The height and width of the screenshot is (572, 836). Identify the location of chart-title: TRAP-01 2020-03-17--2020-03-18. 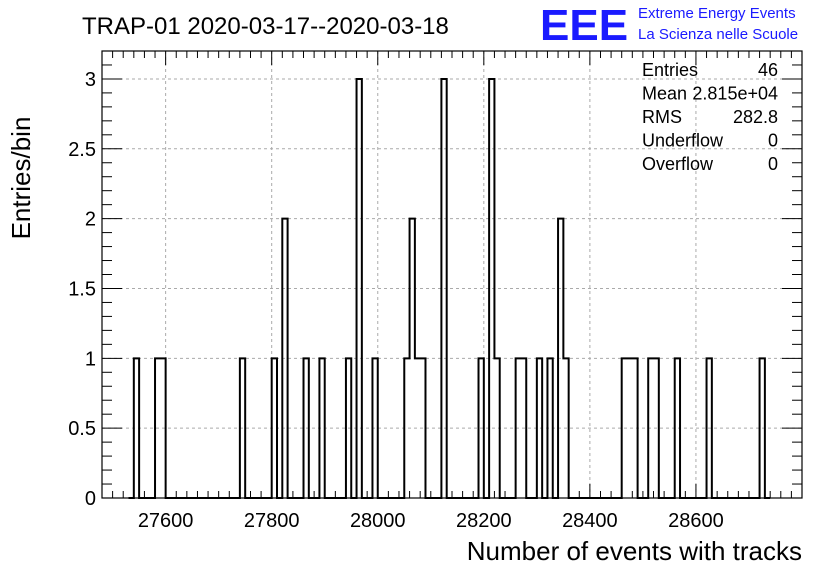
(265, 26).